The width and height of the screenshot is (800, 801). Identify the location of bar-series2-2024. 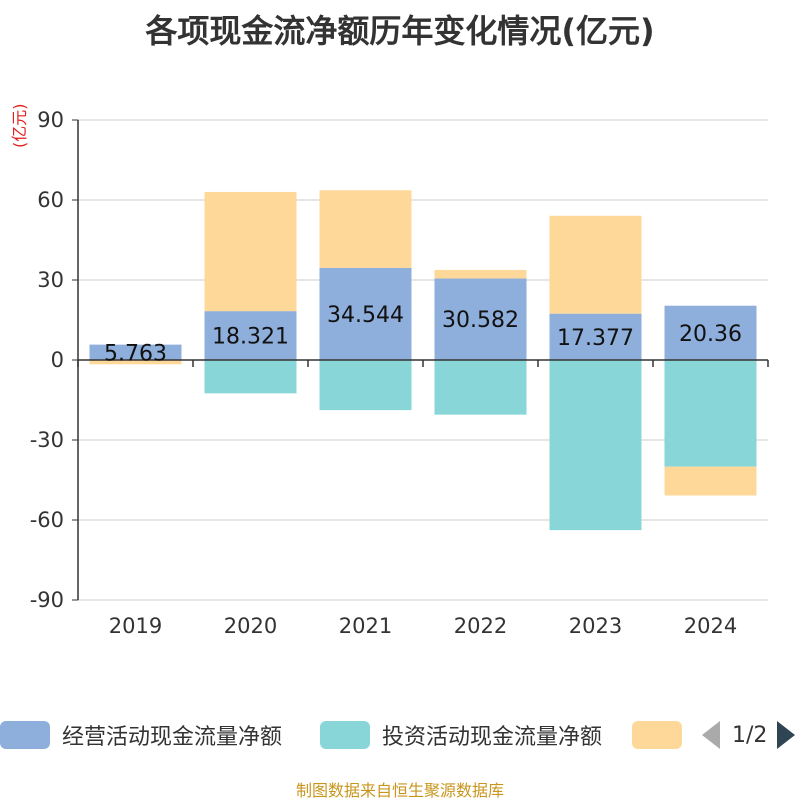
(710, 481).